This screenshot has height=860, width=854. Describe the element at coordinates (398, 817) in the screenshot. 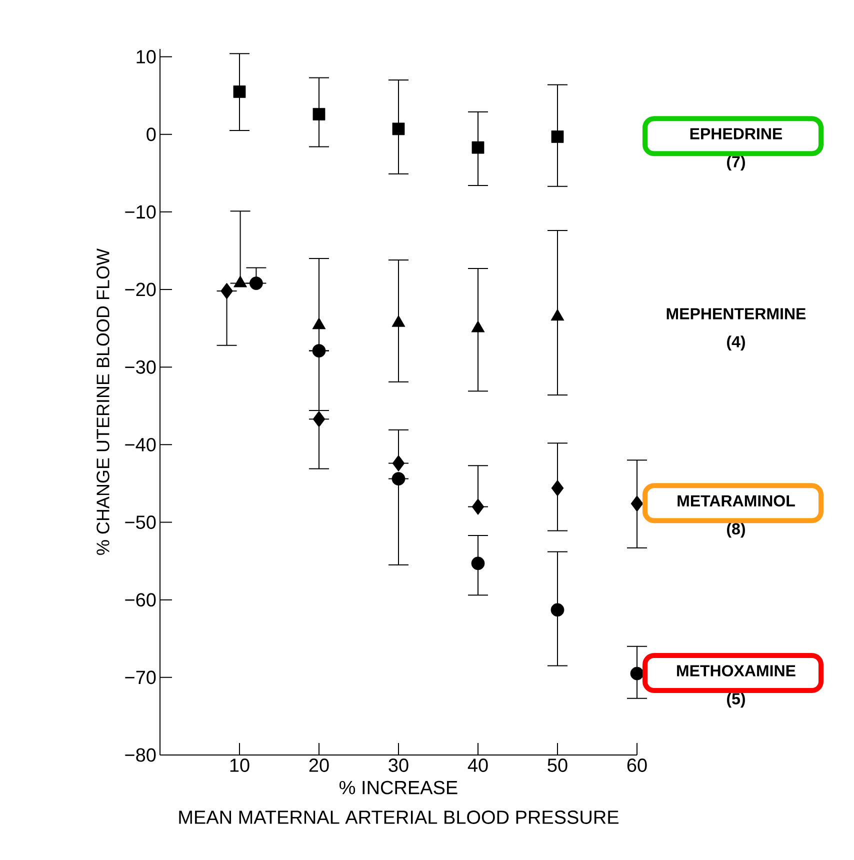

I see `text: MEAN MATERNAL ARTERIAL BLOOD PRESSURE` at that location.